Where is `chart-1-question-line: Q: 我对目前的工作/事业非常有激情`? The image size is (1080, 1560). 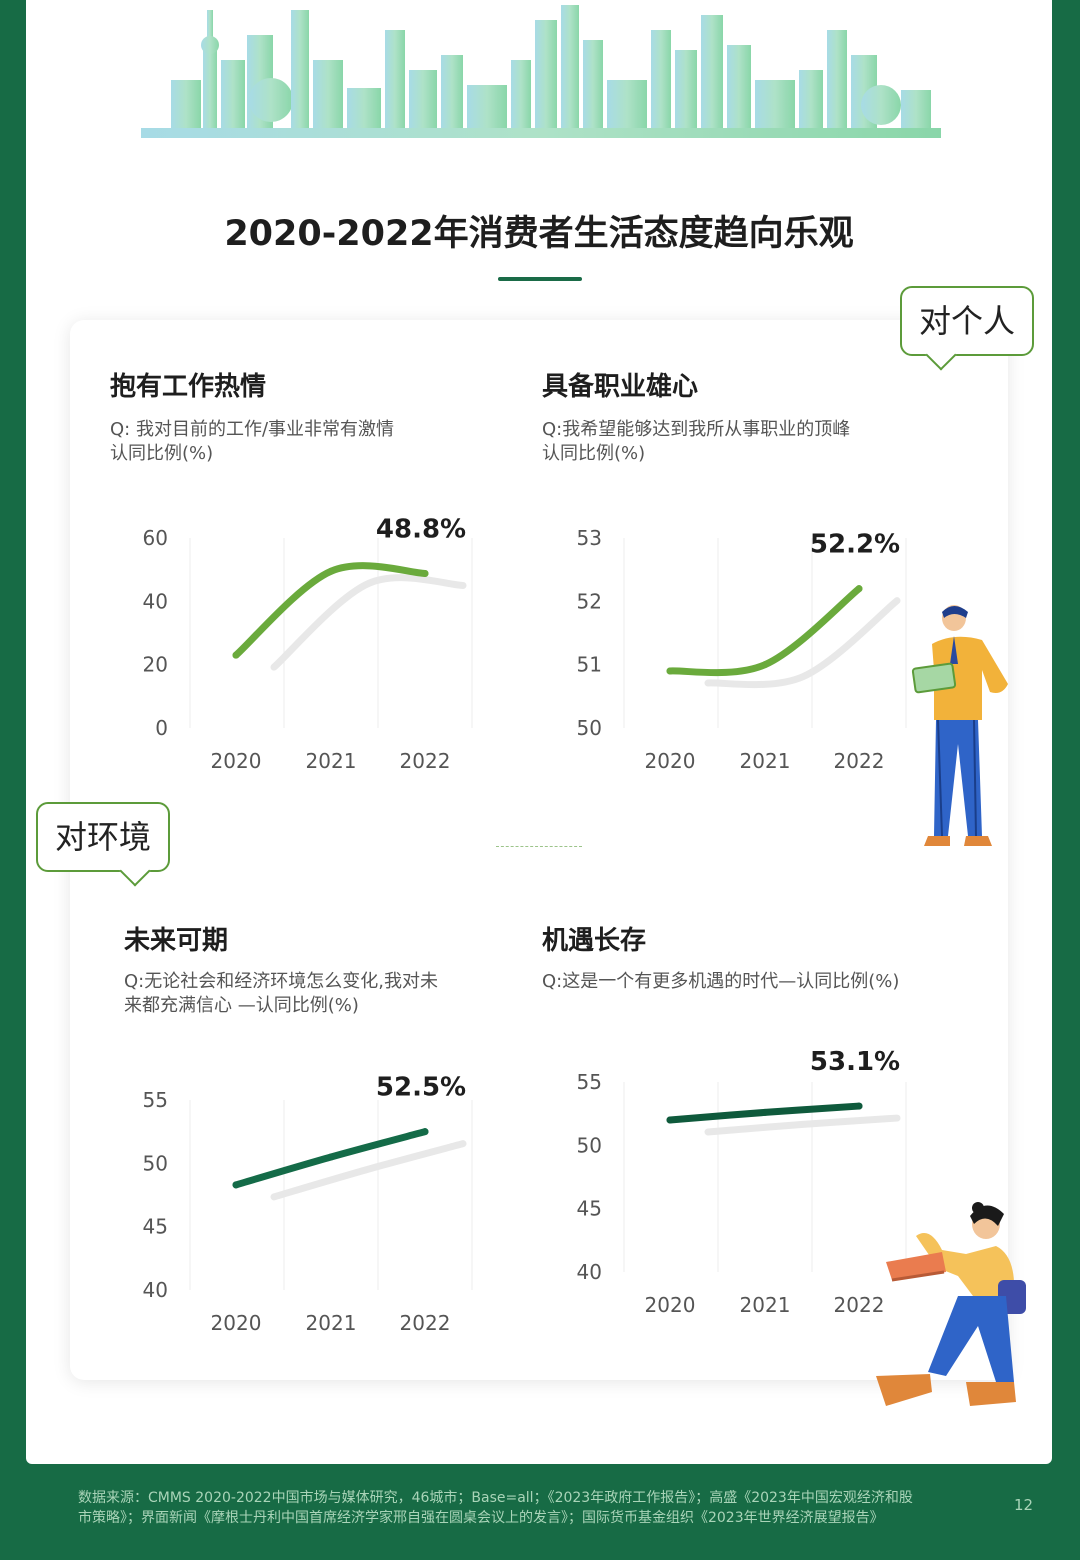 chart-1-question-line: Q: 我对目前的工作/事业非常有激情 is located at coordinates (252, 429).